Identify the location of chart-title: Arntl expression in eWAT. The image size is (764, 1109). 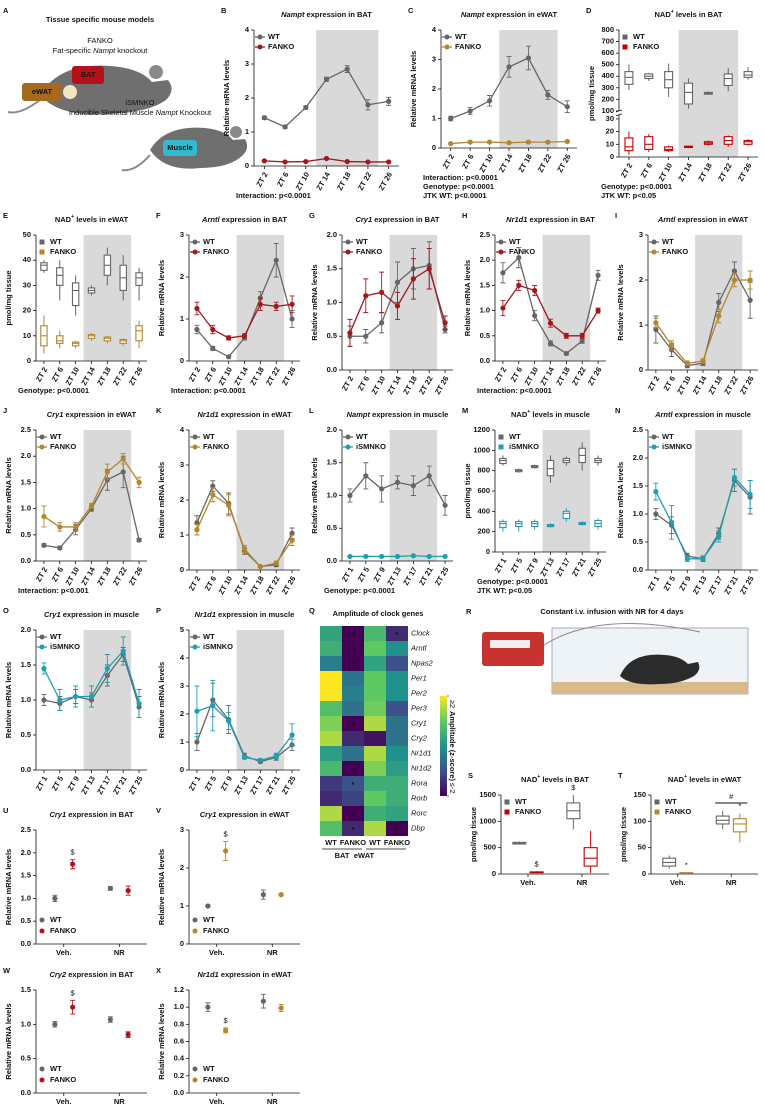
(703, 219).